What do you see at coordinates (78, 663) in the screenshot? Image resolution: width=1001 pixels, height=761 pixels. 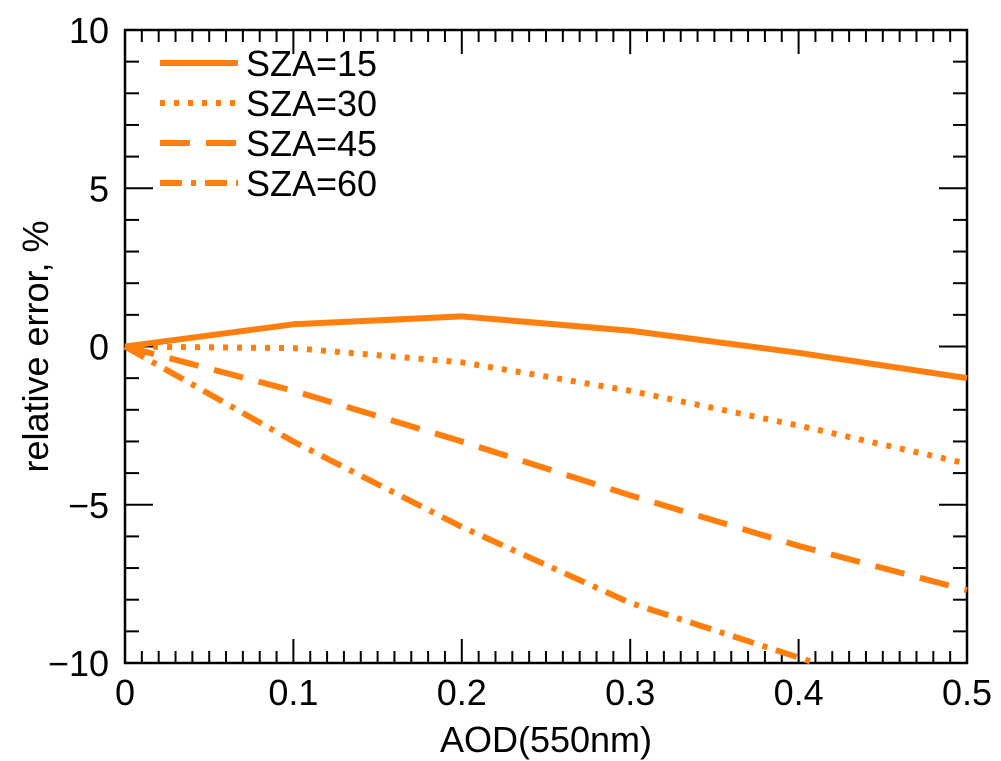 I see `y-tick-label: −10` at bounding box center [78, 663].